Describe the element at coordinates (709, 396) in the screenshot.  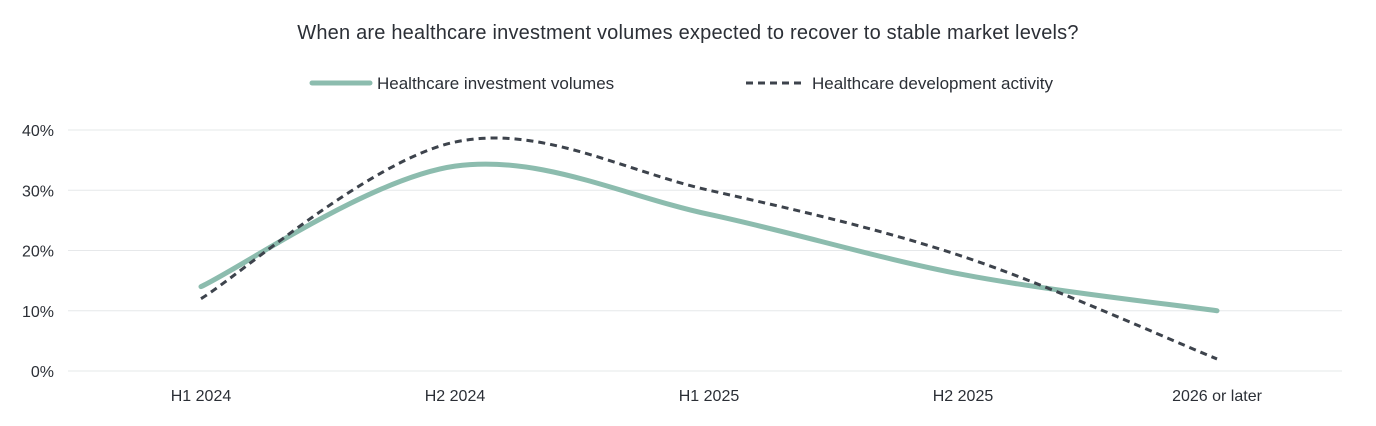
I see `x-tick-label: H1 2025` at that location.